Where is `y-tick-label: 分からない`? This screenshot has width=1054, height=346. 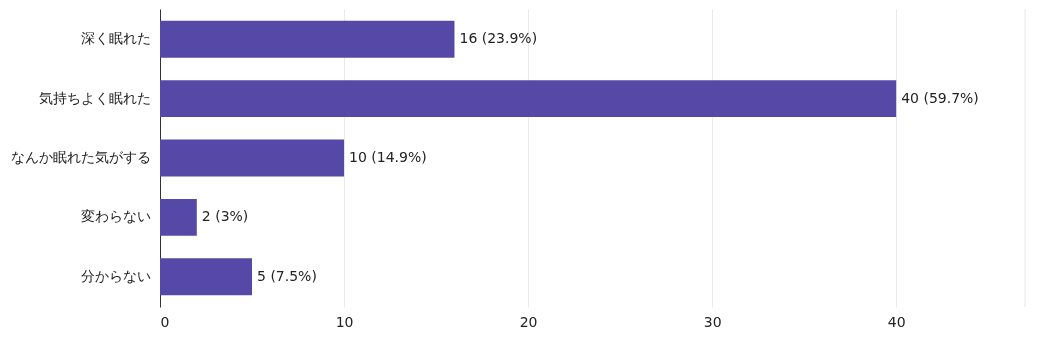 y-tick-label: 分からない is located at coordinates (115, 275).